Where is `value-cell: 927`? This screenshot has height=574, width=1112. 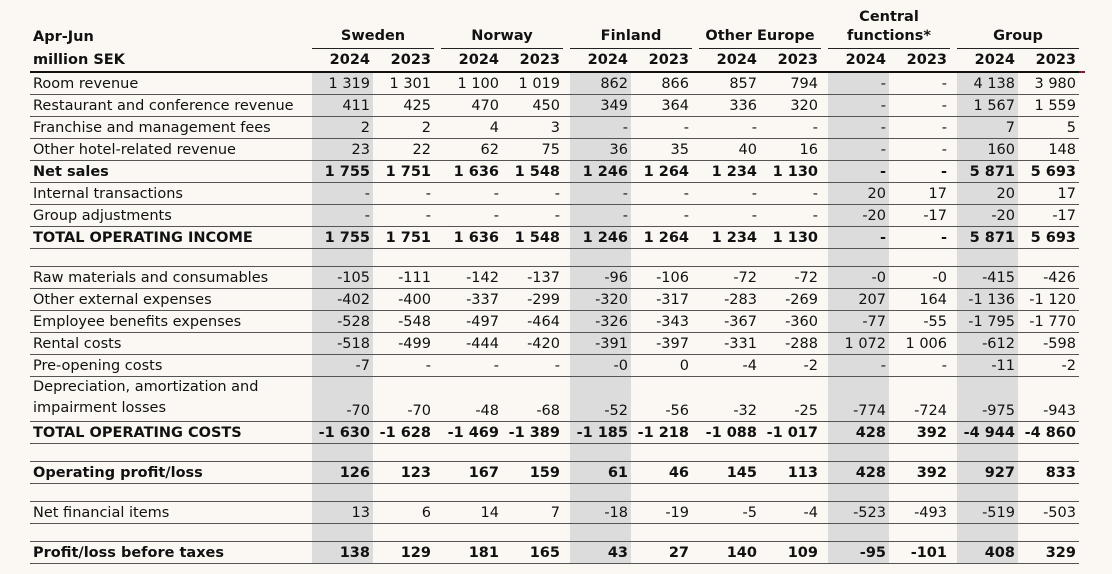 value-cell: 927 is located at coordinates (987, 472).